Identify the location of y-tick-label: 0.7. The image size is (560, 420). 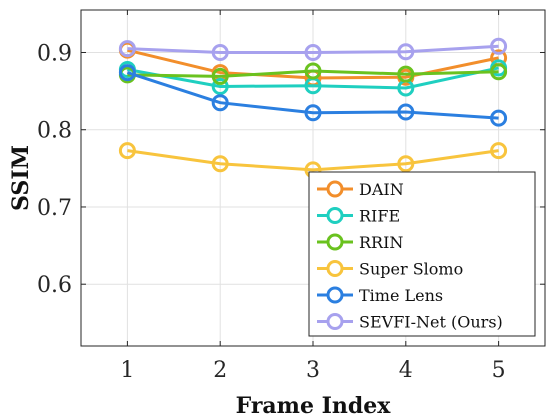
(54, 208).